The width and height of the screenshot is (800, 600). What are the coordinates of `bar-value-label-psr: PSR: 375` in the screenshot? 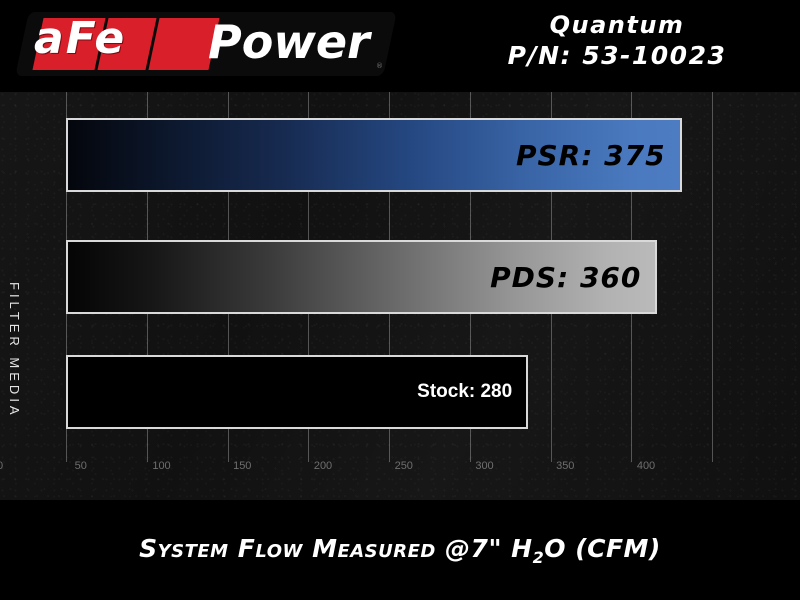 It's located at (590, 155).